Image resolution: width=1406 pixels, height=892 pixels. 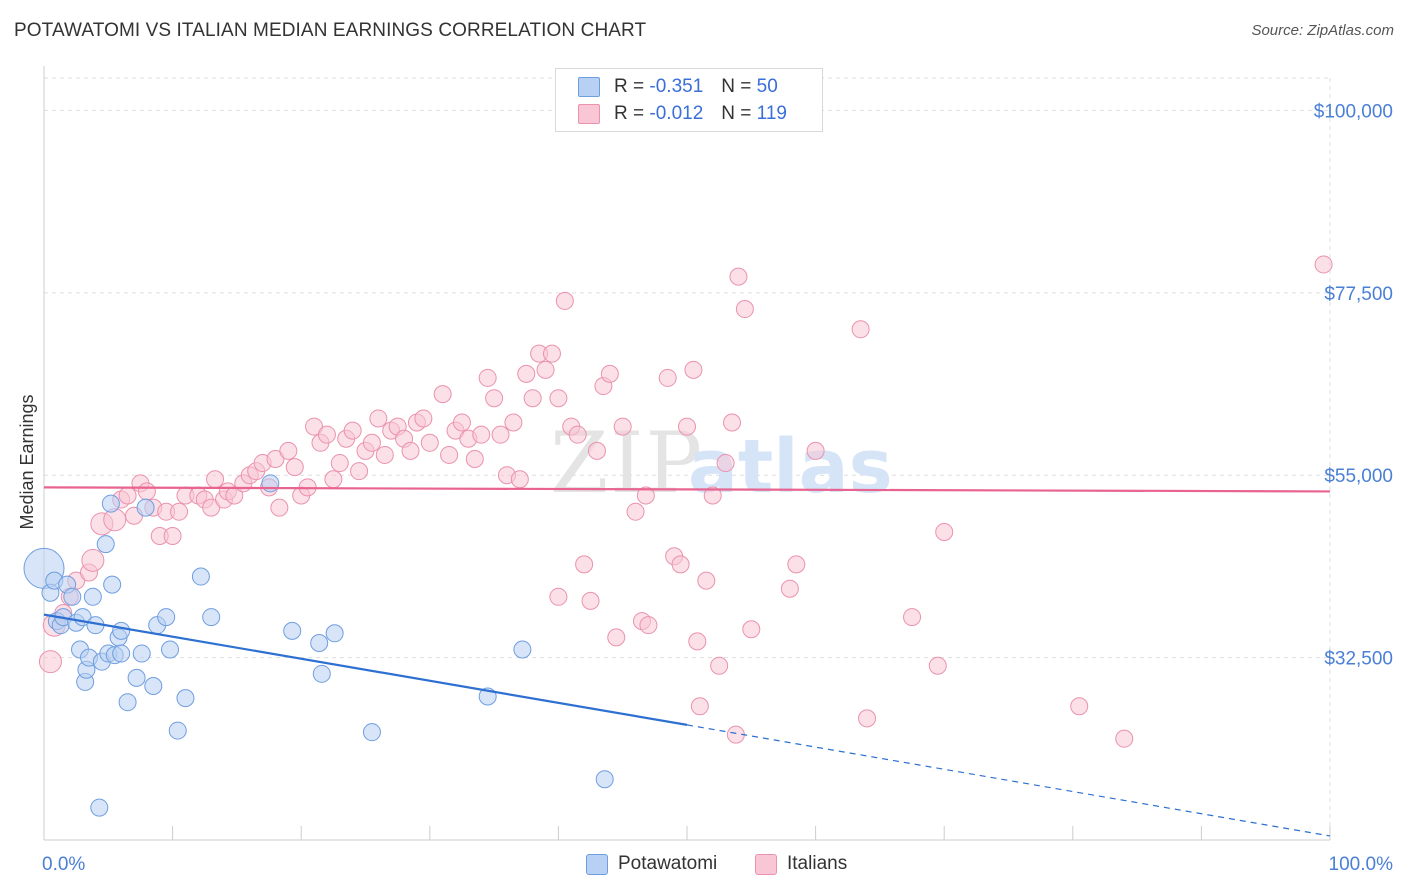 I want to click on legend-row-potawatomi: R = -0.351 N = 50, so click(x=678, y=87).